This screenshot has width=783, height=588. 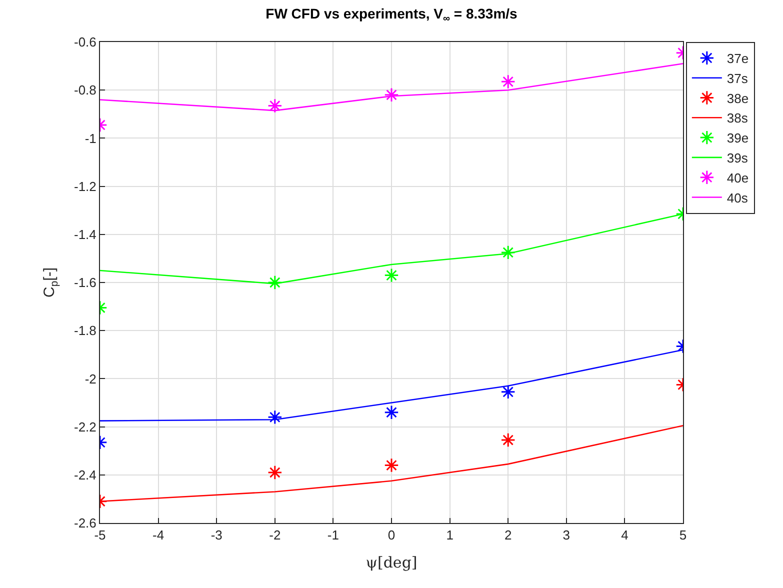 I want to click on x-tick-label: -3, so click(x=216, y=535).